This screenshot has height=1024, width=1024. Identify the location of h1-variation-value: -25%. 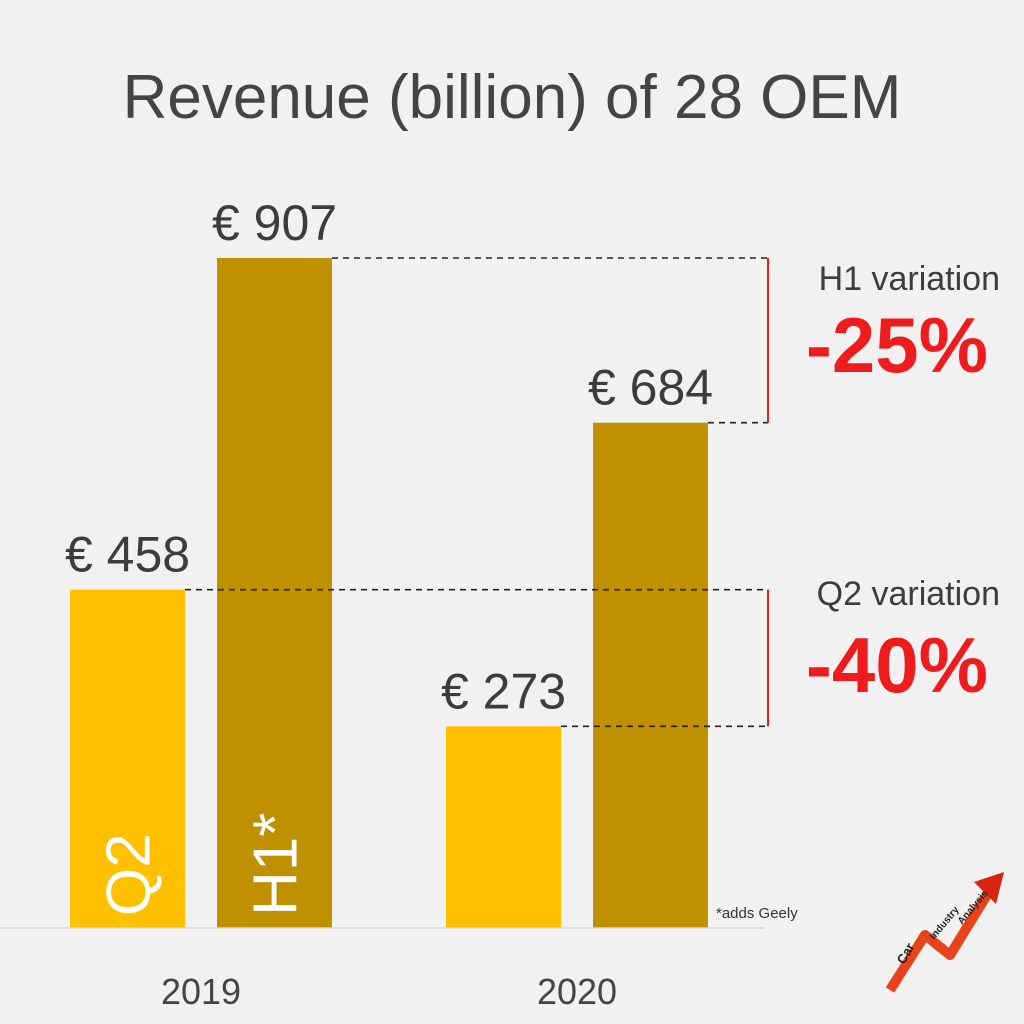
(897, 345).